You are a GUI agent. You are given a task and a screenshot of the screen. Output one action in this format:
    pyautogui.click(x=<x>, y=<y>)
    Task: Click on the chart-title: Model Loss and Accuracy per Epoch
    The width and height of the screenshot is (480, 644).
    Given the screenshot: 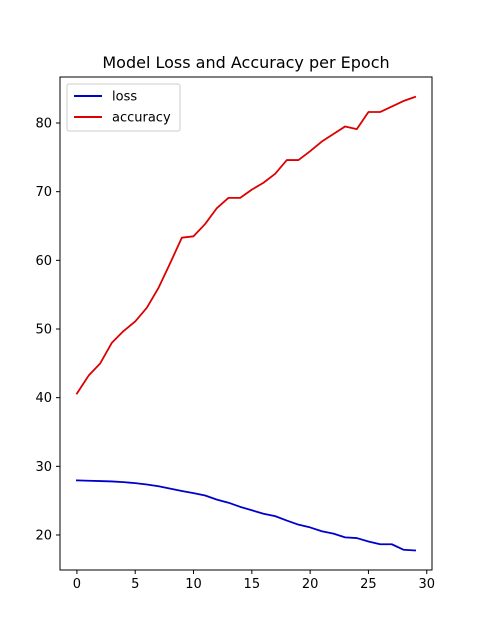 What is the action you would take?
    pyautogui.click(x=245, y=62)
    